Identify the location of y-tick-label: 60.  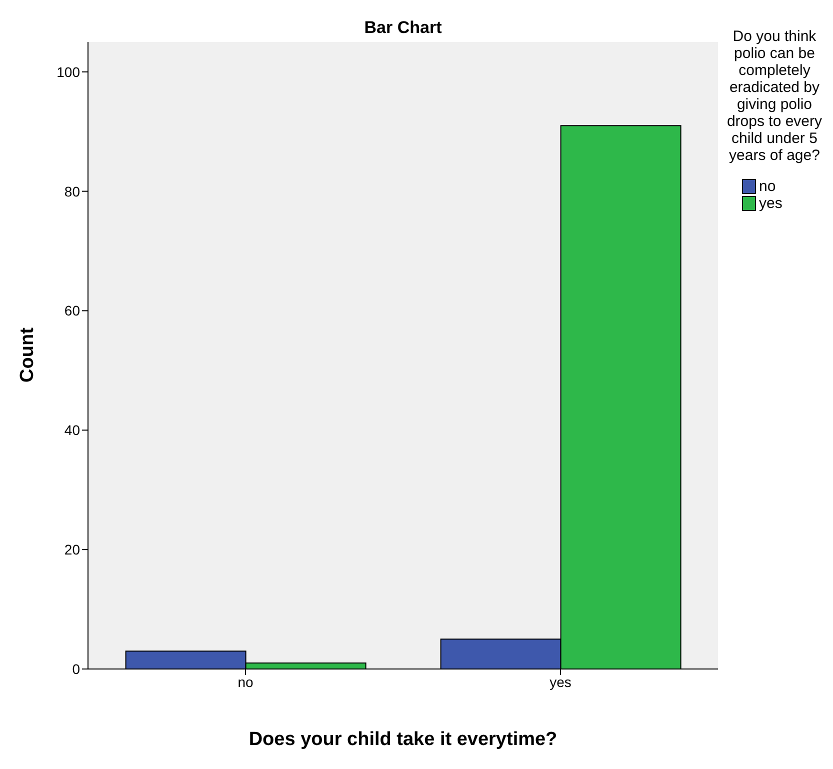
(72, 310).